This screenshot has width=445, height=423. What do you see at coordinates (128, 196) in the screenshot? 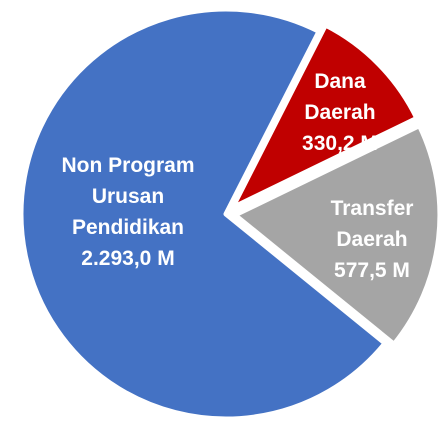
I see `category-label: Non Program Urusan Pendidikan` at bounding box center [128, 196].